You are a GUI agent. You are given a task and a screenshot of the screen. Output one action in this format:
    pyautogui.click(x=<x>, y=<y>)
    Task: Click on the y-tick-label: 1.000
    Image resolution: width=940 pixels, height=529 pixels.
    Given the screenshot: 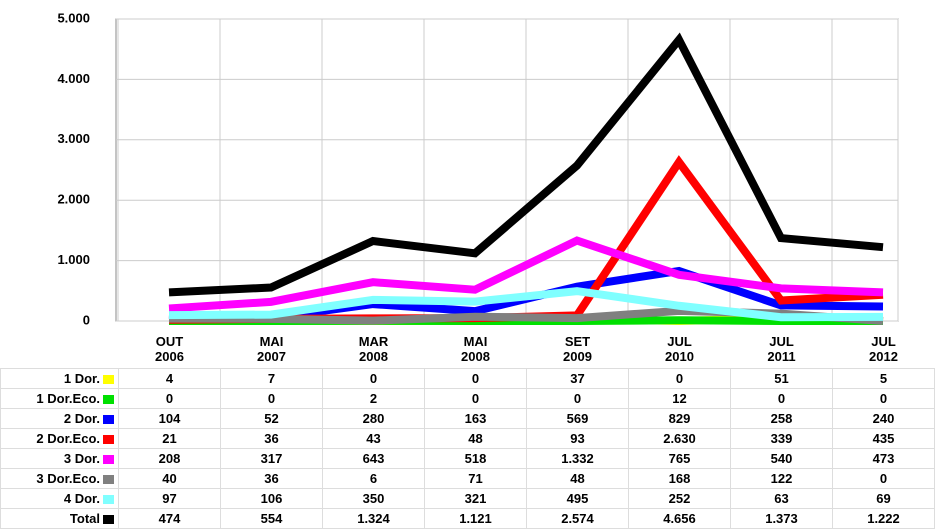 What is the action you would take?
    pyautogui.click(x=73, y=259)
    